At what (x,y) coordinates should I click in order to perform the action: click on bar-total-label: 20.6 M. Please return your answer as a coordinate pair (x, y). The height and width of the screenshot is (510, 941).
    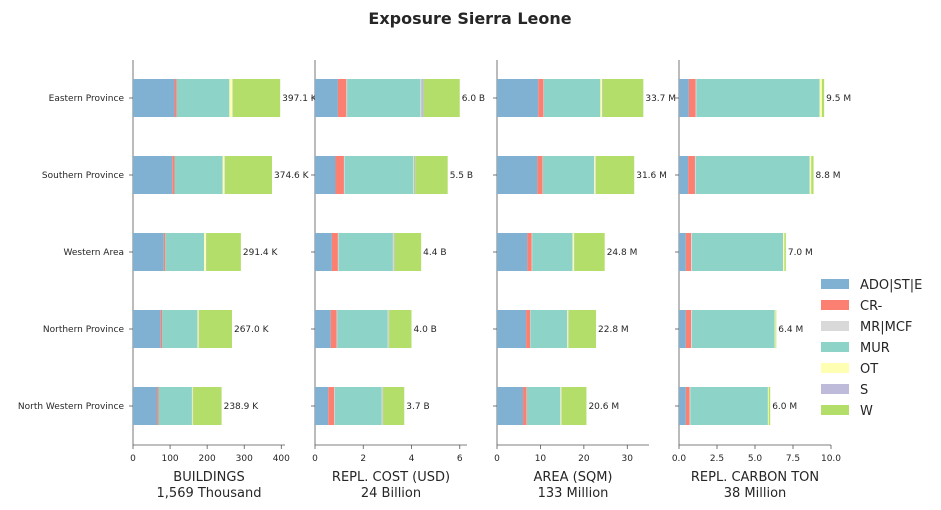
    Looking at the image, I should click on (603, 407).